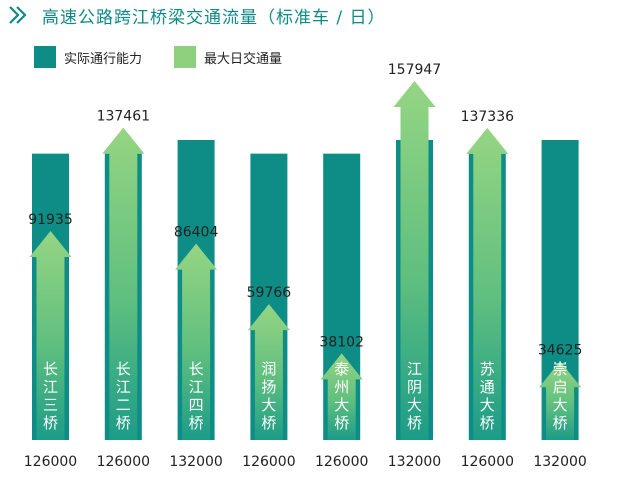 The width and height of the screenshot is (620, 478). Describe the element at coordinates (243, 59) in the screenshot. I see `legend-label-max-flow: 最大日交通量` at that location.